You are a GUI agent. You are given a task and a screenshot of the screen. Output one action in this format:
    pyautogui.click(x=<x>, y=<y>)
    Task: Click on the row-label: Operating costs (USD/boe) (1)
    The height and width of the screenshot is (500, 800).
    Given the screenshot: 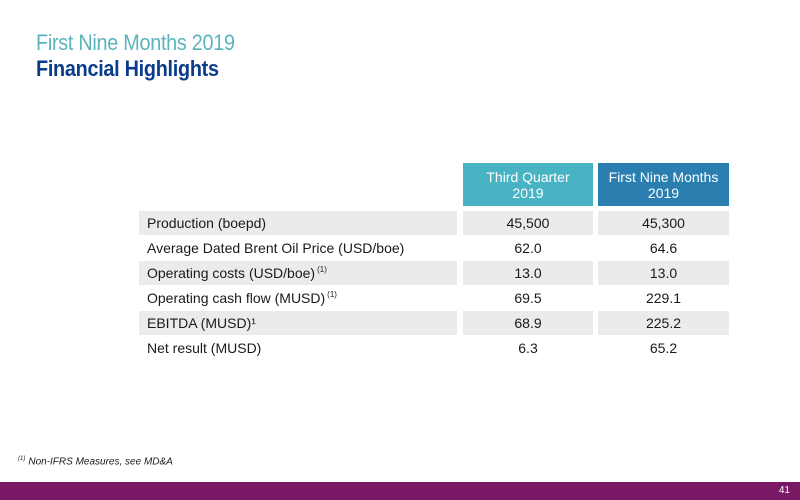 What is the action you would take?
    pyautogui.click(x=298, y=273)
    